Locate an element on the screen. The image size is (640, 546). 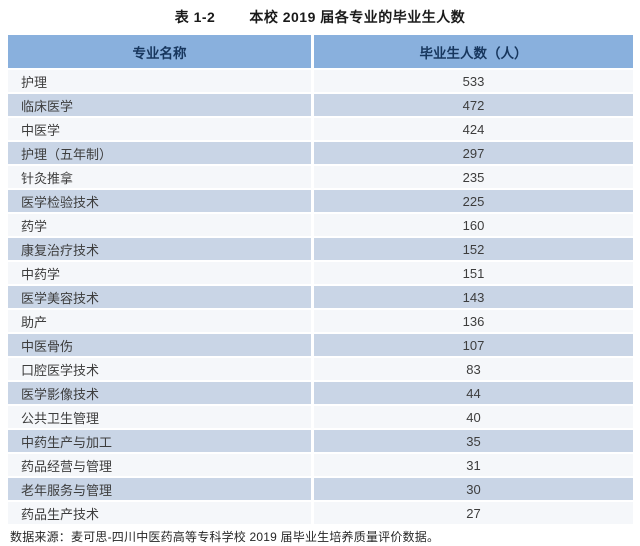
table-row: 助产 136 is located at coordinates (320, 322).